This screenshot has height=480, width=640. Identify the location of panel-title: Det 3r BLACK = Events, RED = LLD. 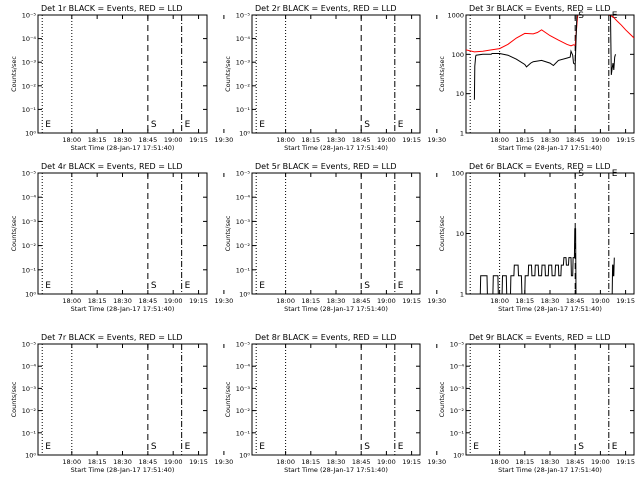
(540, 8).